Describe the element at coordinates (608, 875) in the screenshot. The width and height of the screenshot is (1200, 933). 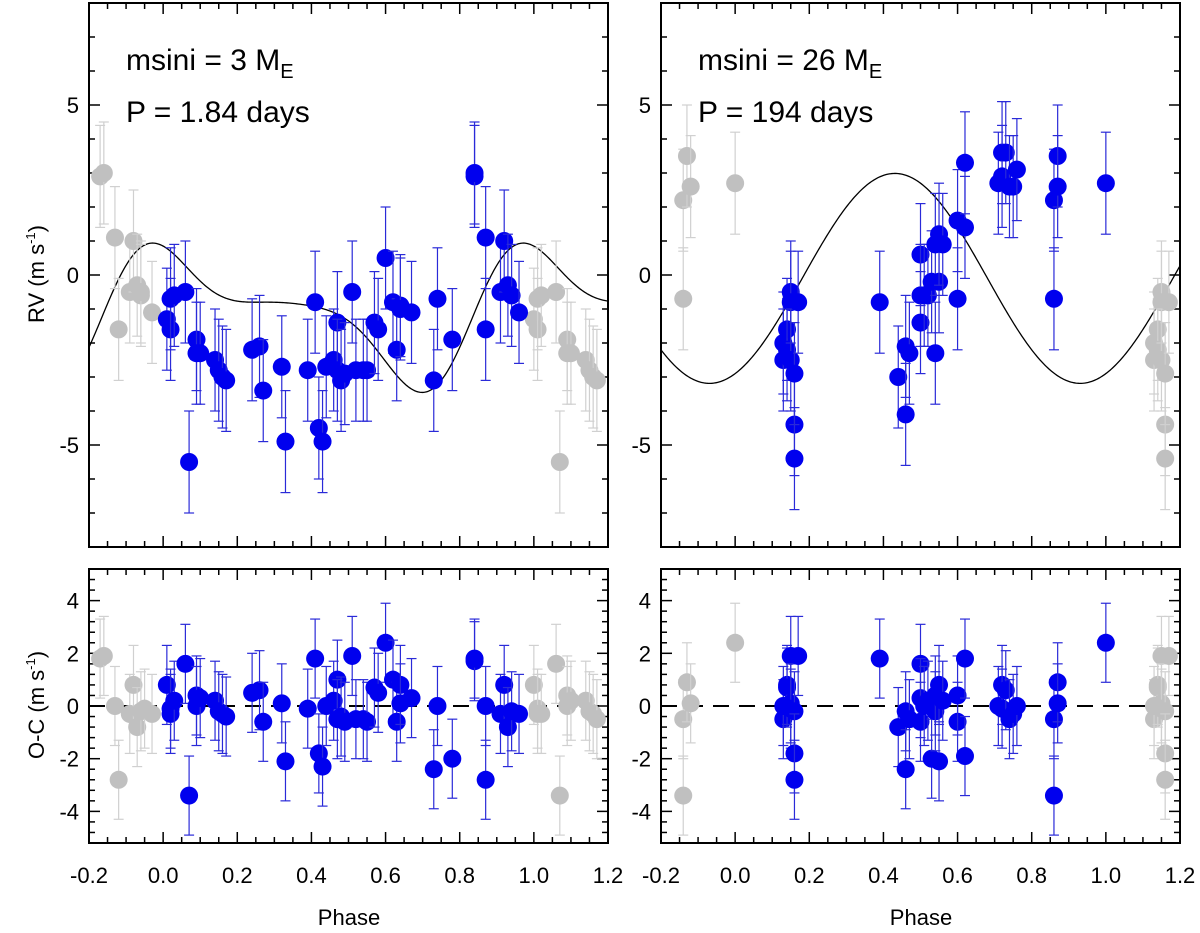
I see `x-tick-label: 1.2` at that location.